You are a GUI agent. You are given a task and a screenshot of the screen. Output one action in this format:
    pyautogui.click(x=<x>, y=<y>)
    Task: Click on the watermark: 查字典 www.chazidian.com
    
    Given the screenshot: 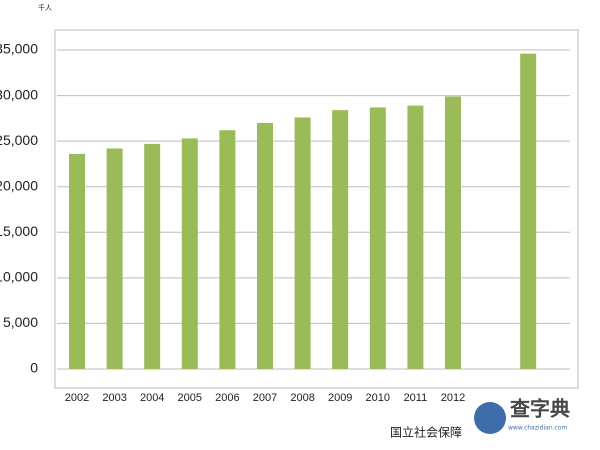 What is the action you would take?
    pyautogui.click(x=522, y=415)
    